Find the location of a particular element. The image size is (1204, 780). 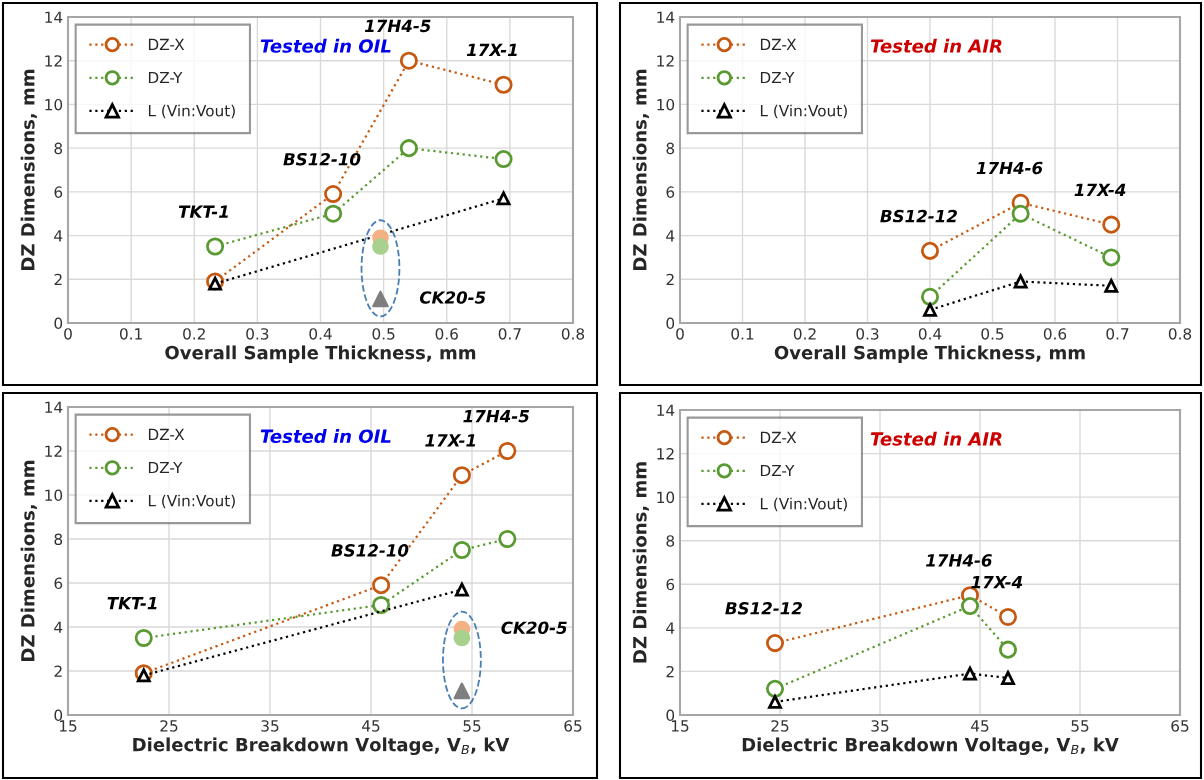

annotation: 17H4-5 is located at coordinates (397, 26).